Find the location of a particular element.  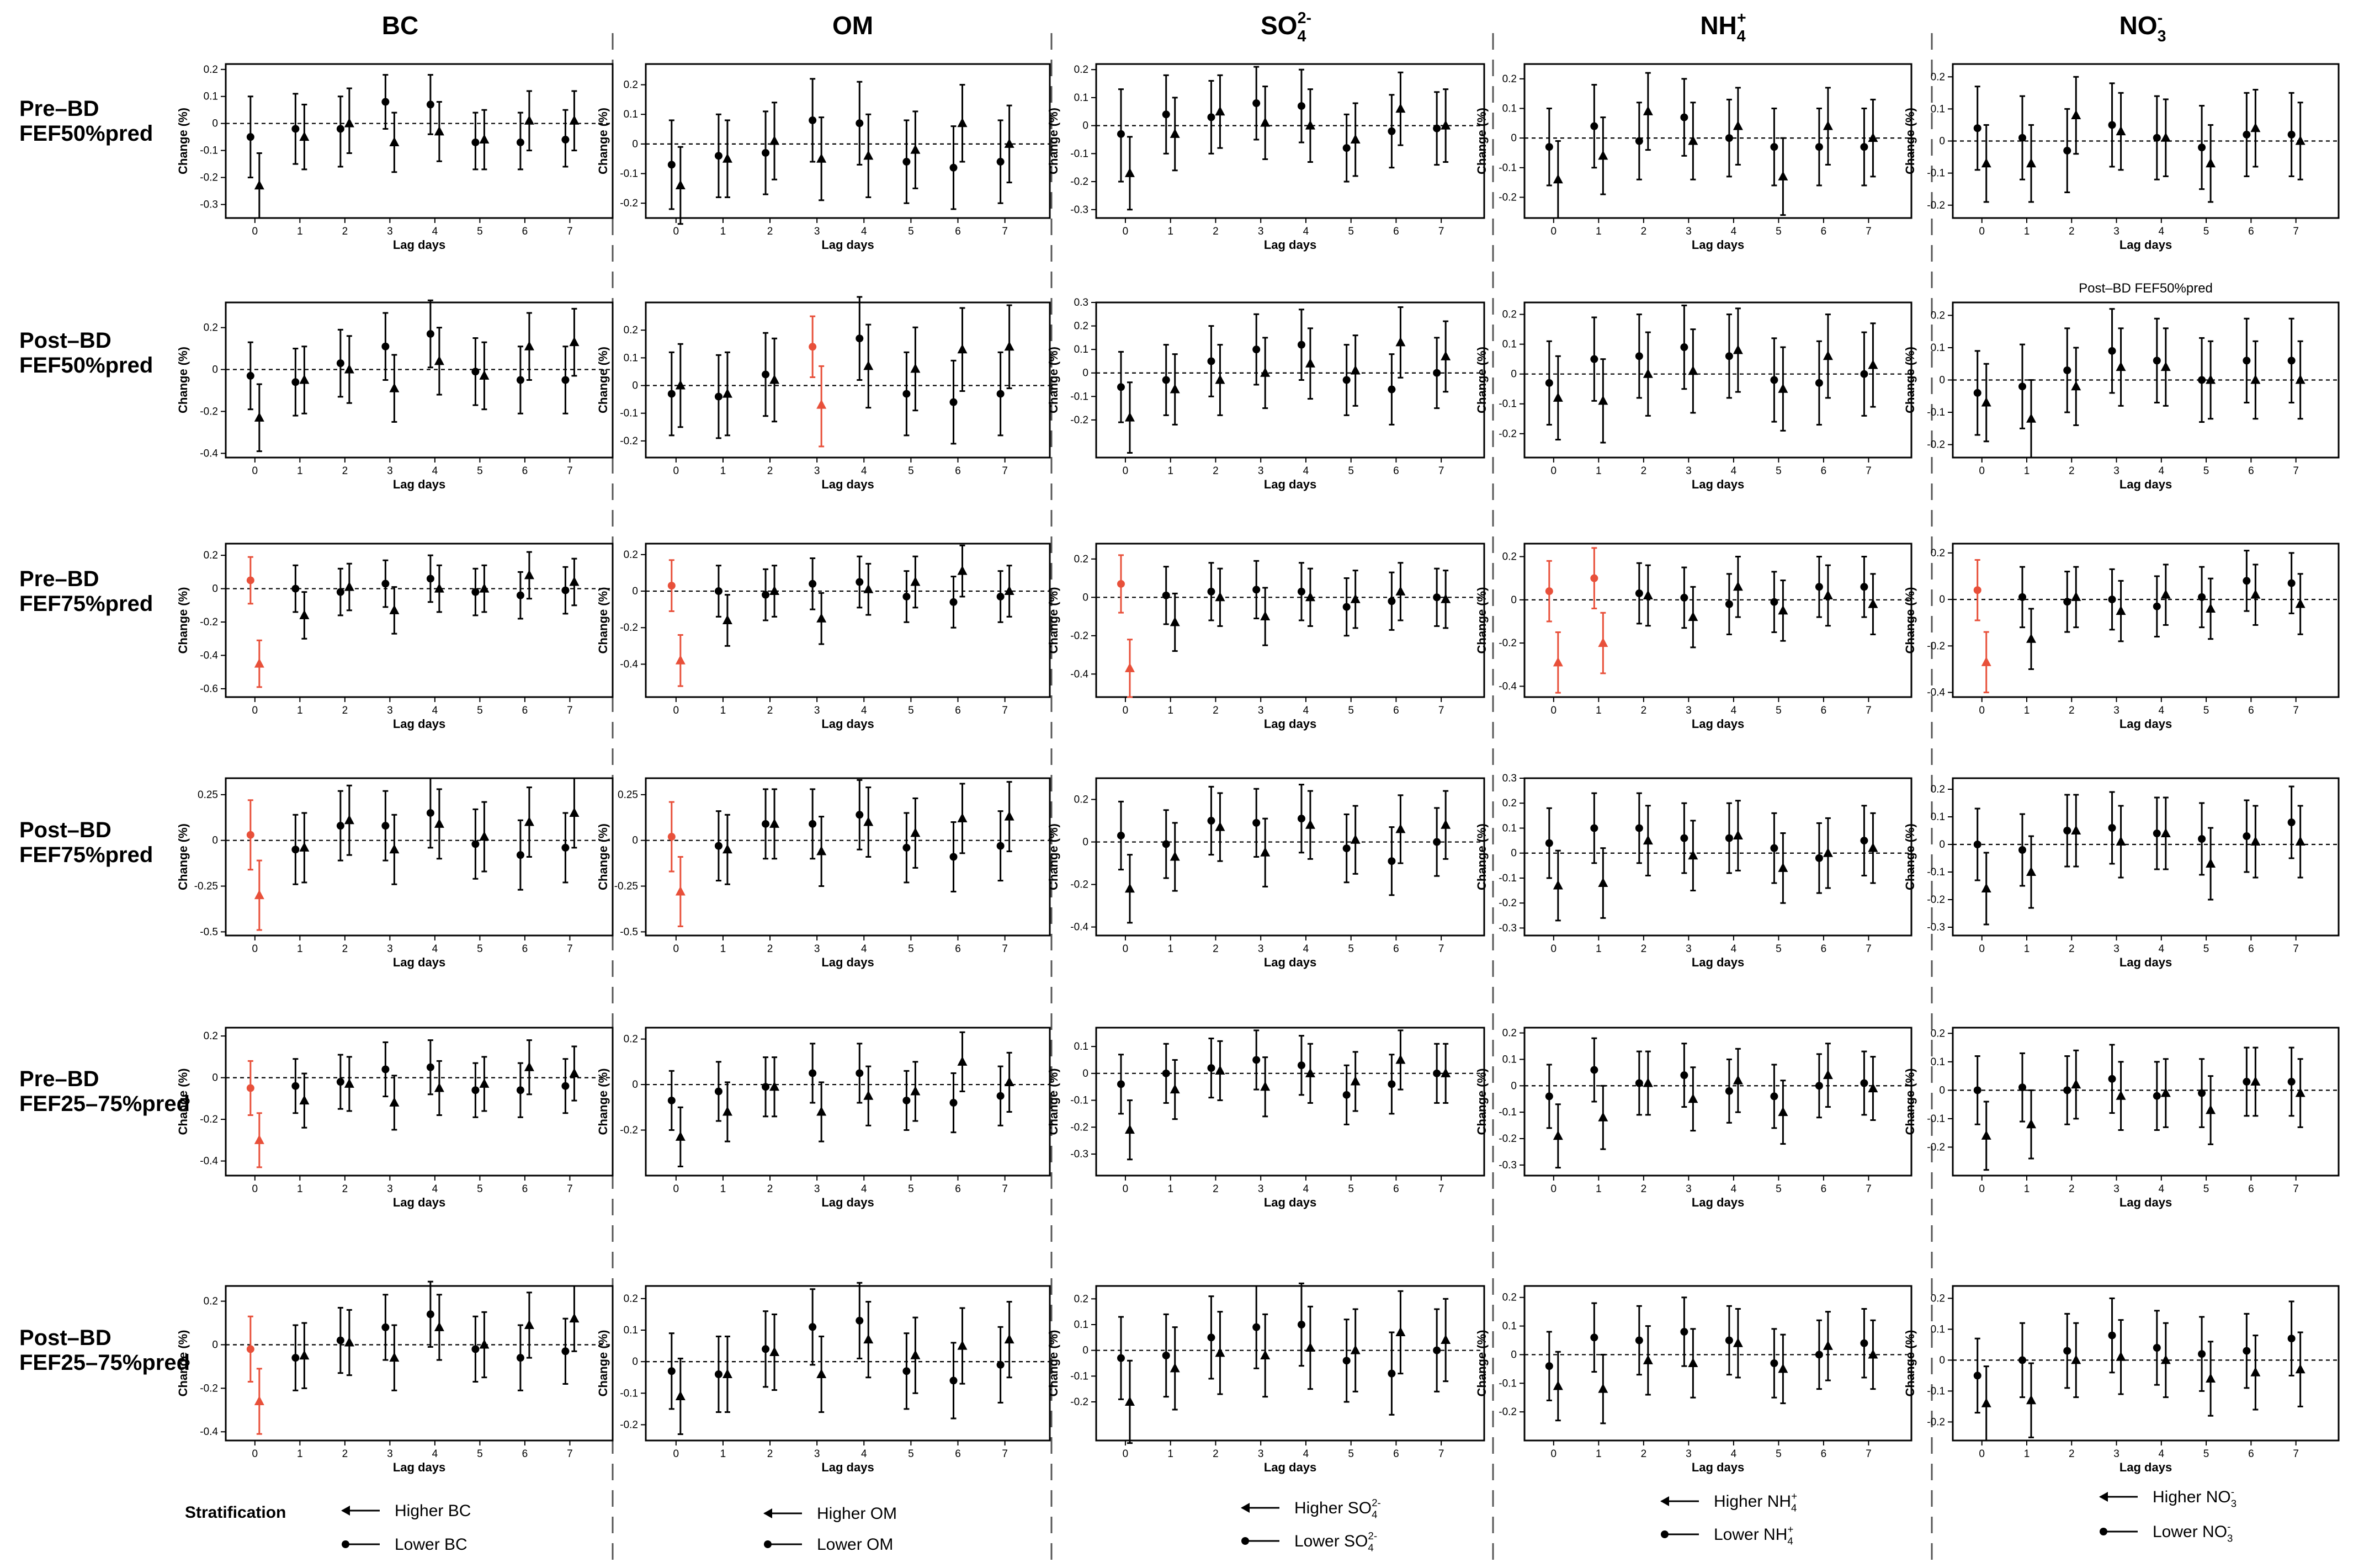

panel-r5-c0: -0.4 -0.2 0 0.2 0 1 2 3 4 5 6 7 Lag days Change (%) is located at coordinates (395, 1377).